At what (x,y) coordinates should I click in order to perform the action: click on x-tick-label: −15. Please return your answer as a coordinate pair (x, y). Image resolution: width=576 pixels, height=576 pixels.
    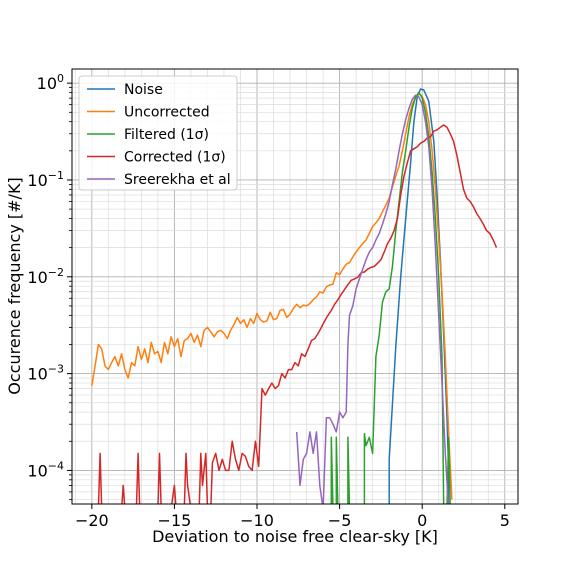
    Looking at the image, I should click on (175, 520).